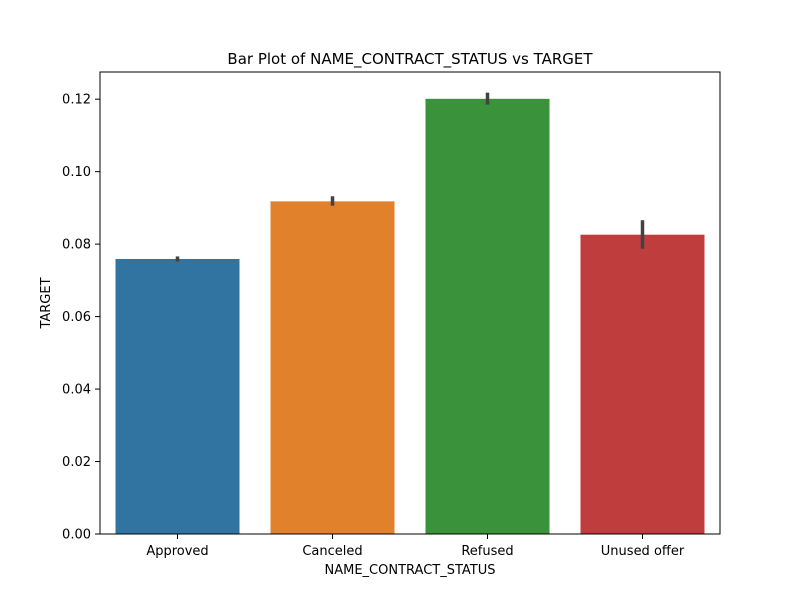 This screenshot has height=600, width=800. What do you see at coordinates (642, 384) in the screenshot?
I see `bar-unused-offer` at bounding box center [642, 384].